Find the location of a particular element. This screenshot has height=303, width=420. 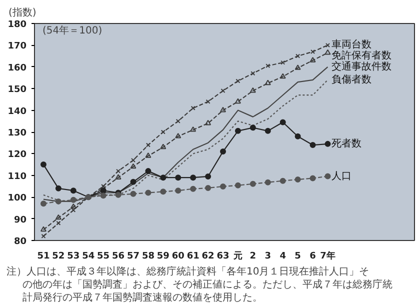

x-tick-label: 元 is located at coordinates (237, 256).